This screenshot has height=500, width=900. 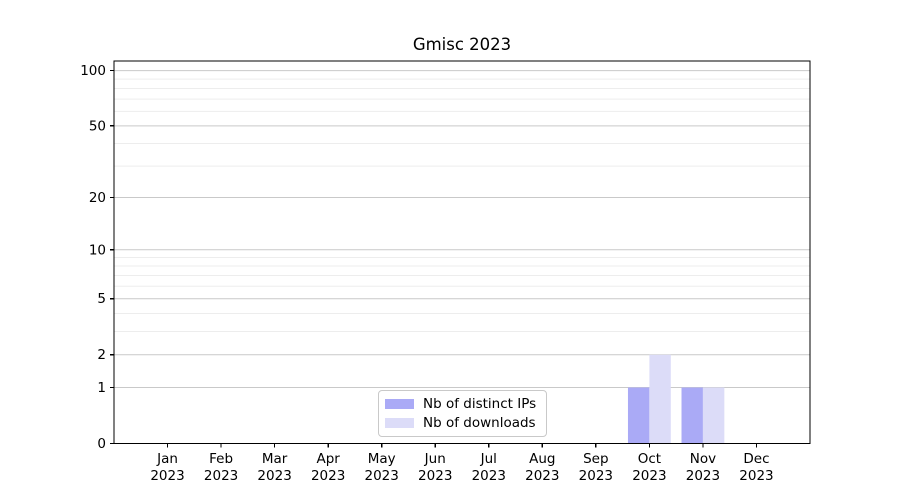 I want to click on y-tick-label: 20, so click(x=97, y=198).